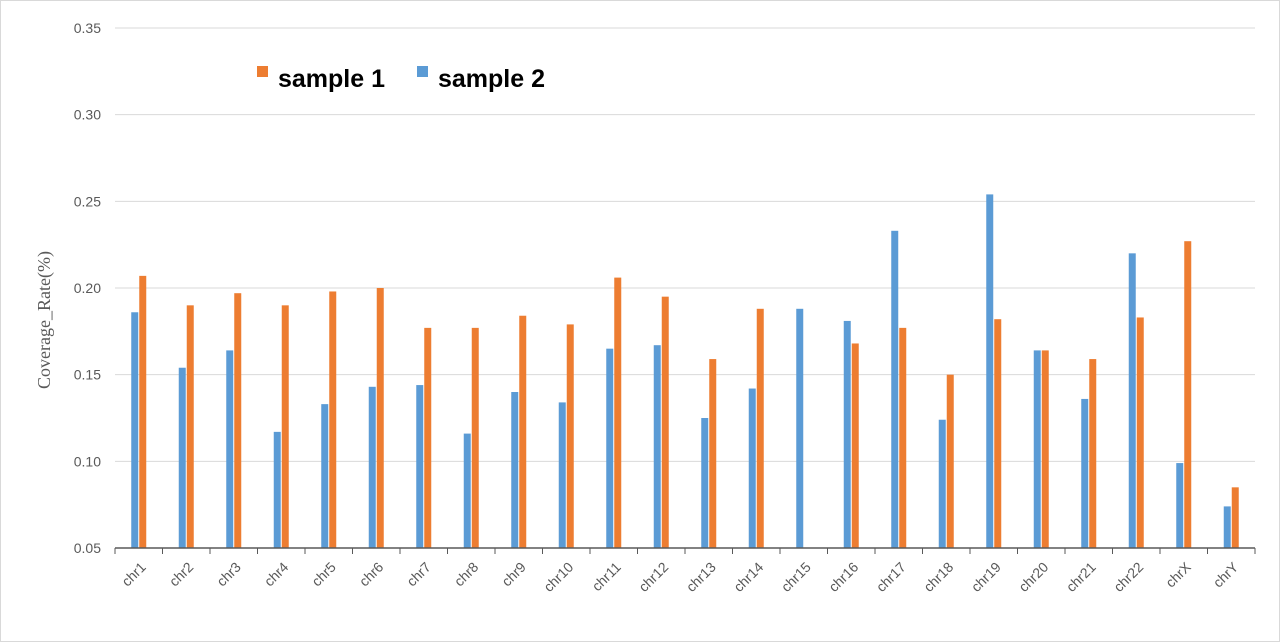  Describe the element at coordinates (562, 475) in the screenshot. I see `bar-sample-2-chr10` at that location.